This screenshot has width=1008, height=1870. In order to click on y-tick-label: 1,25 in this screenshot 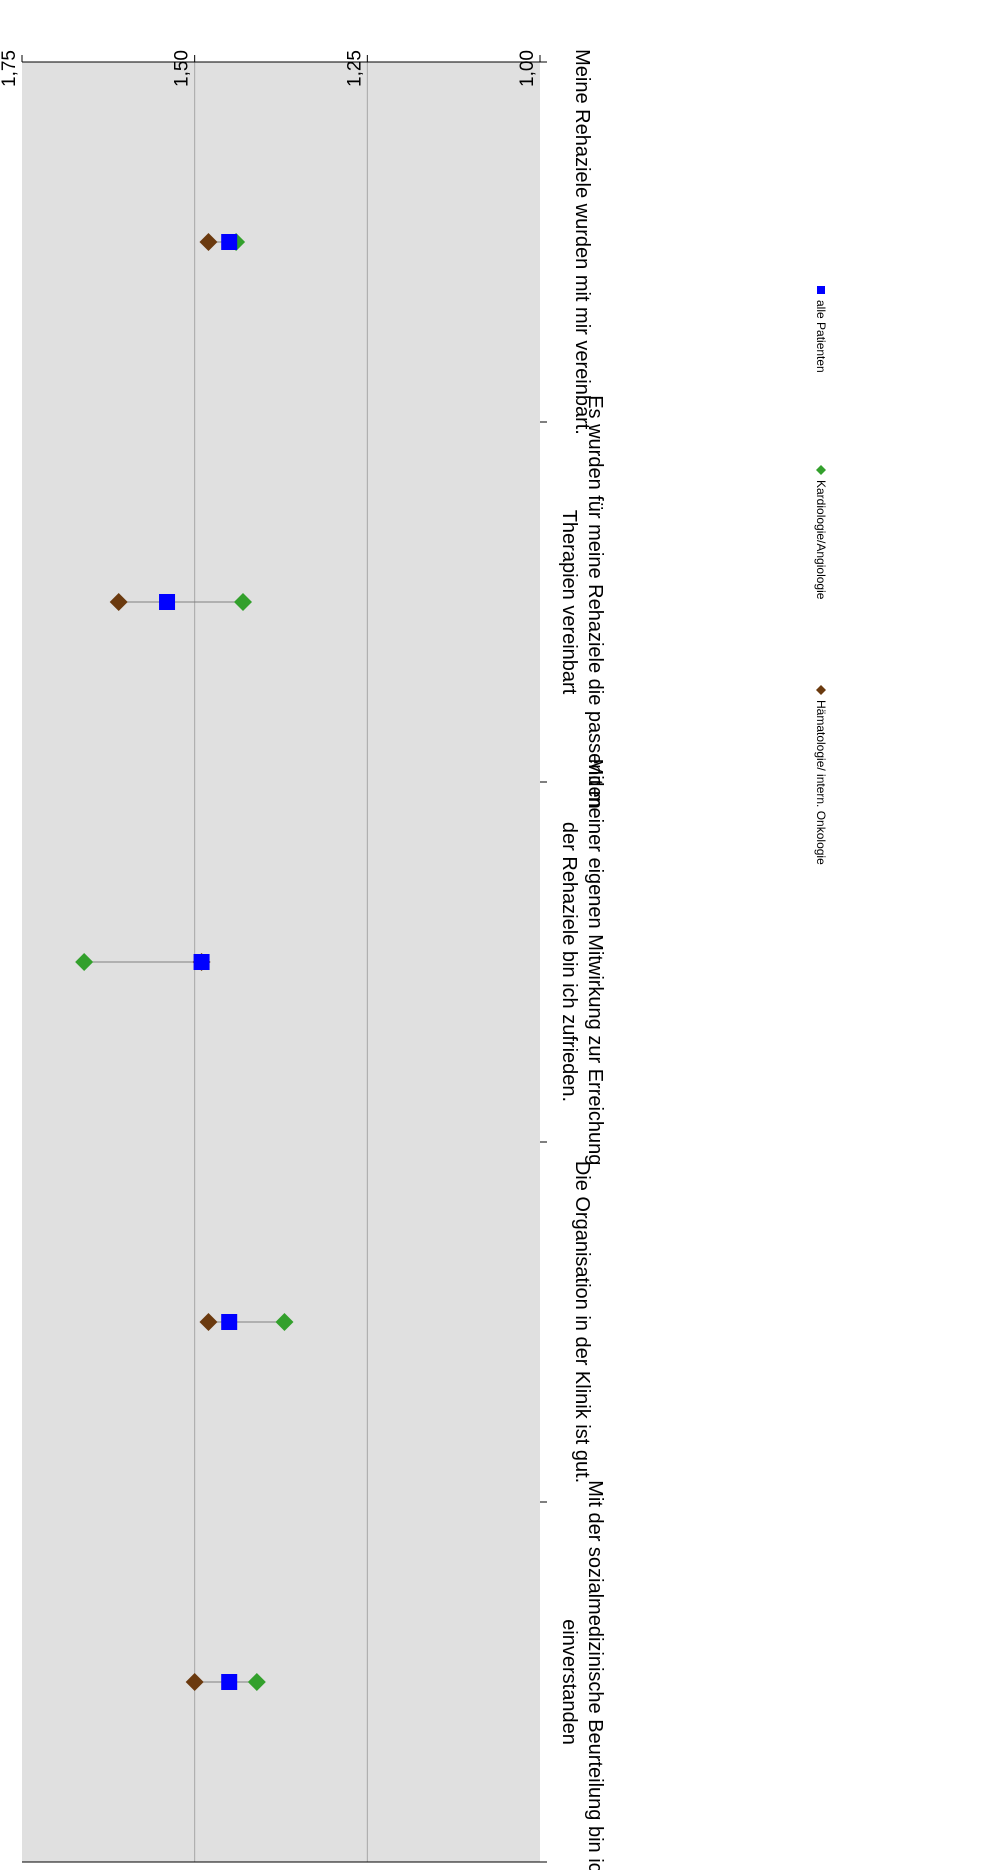, I will do `click(354, 68)`.